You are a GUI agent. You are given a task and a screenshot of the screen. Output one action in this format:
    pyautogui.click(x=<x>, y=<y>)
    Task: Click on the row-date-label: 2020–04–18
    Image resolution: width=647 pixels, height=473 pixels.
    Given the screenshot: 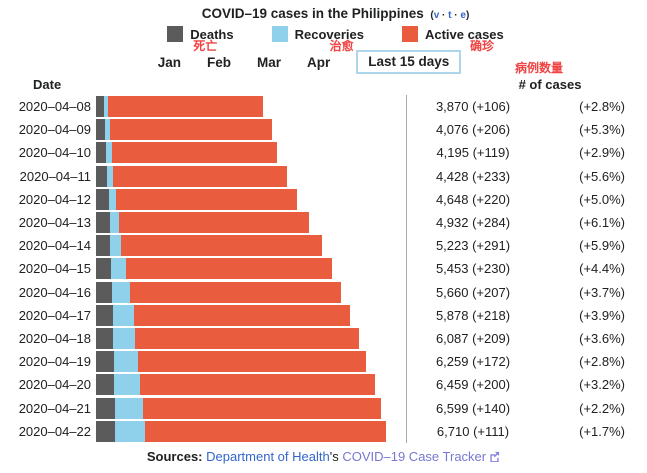 What is the action you would take?
    pyautogui.click(x=54, y=338)
    